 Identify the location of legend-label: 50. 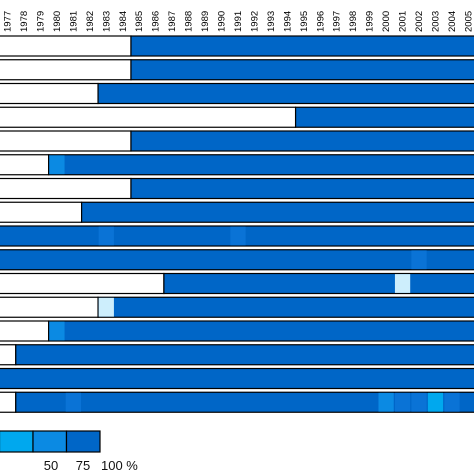
(51, 465).